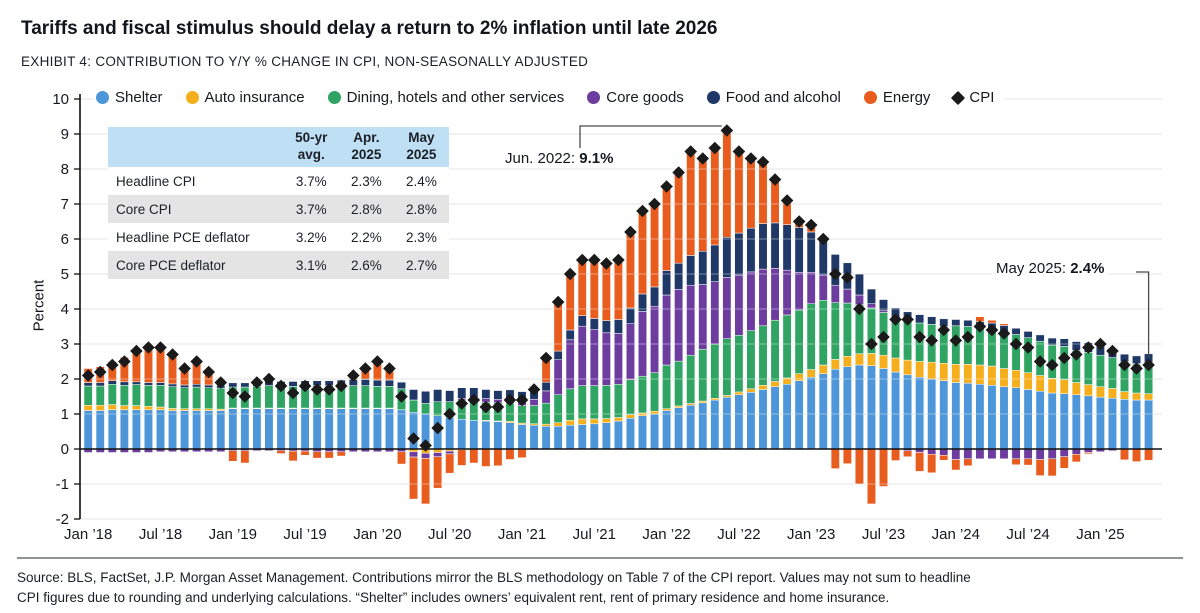  What do you see at coordinates (65, 344) in the screenshot?
I see `y-tick-label: 3` at bounding box center [65, 344].